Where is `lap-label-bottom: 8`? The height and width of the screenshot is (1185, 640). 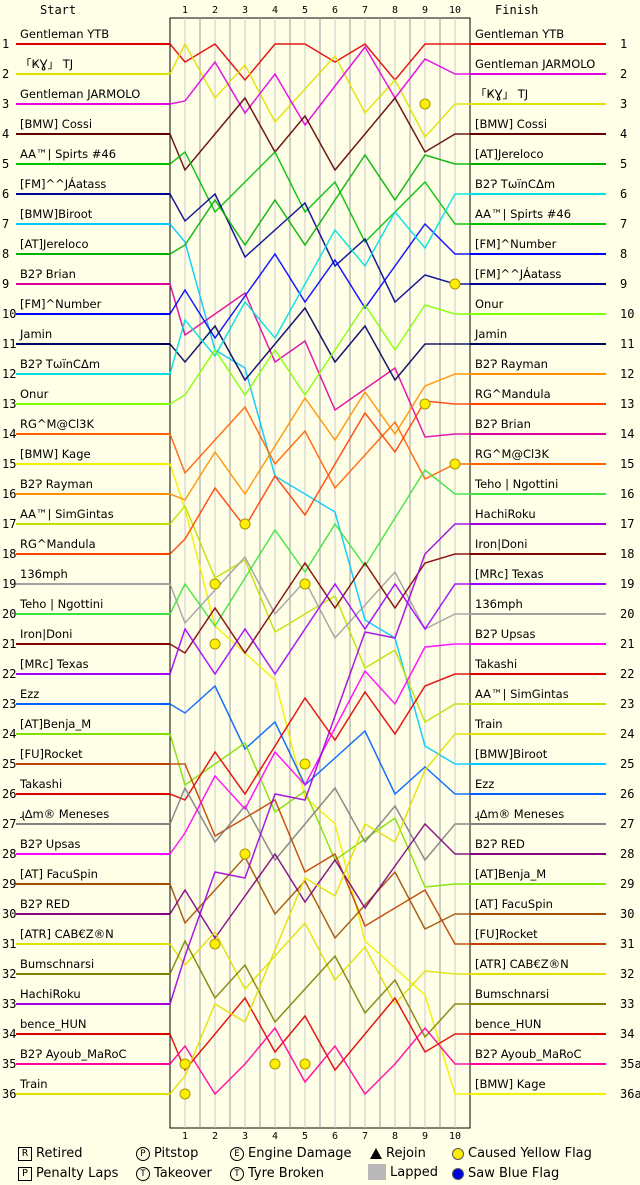
lap-label-bottom: 8 is located at coordinates (395, 1136).